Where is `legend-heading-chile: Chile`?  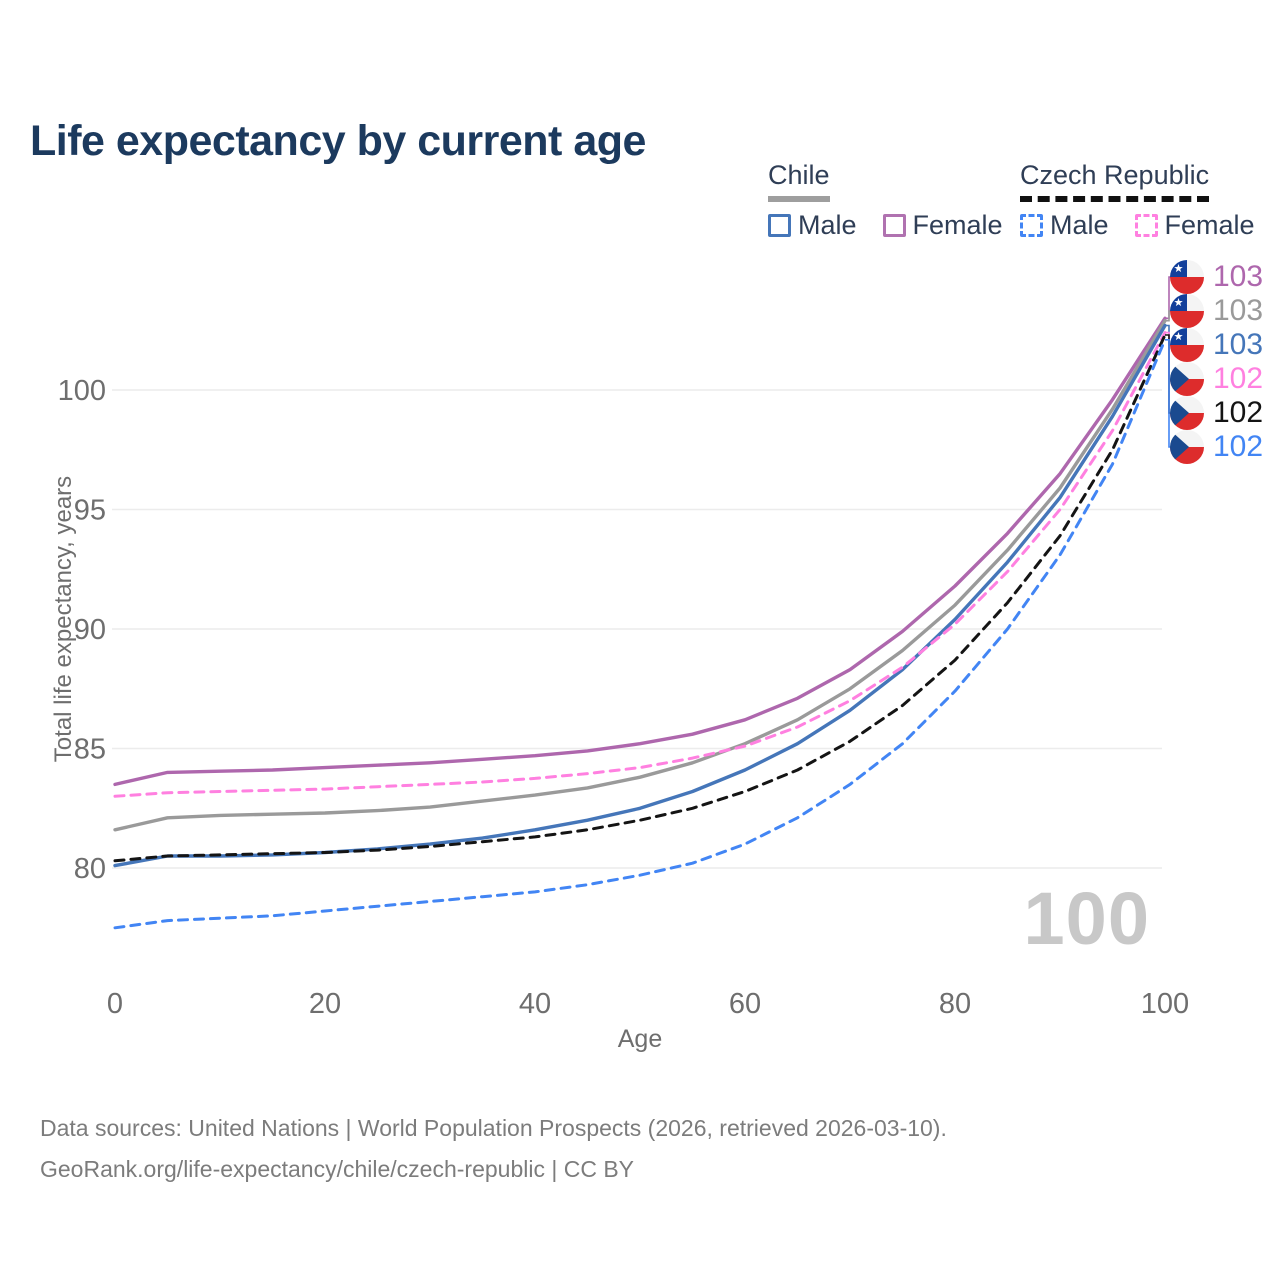 legend-heading-chile: Chile is located at coordinates (799, 181).